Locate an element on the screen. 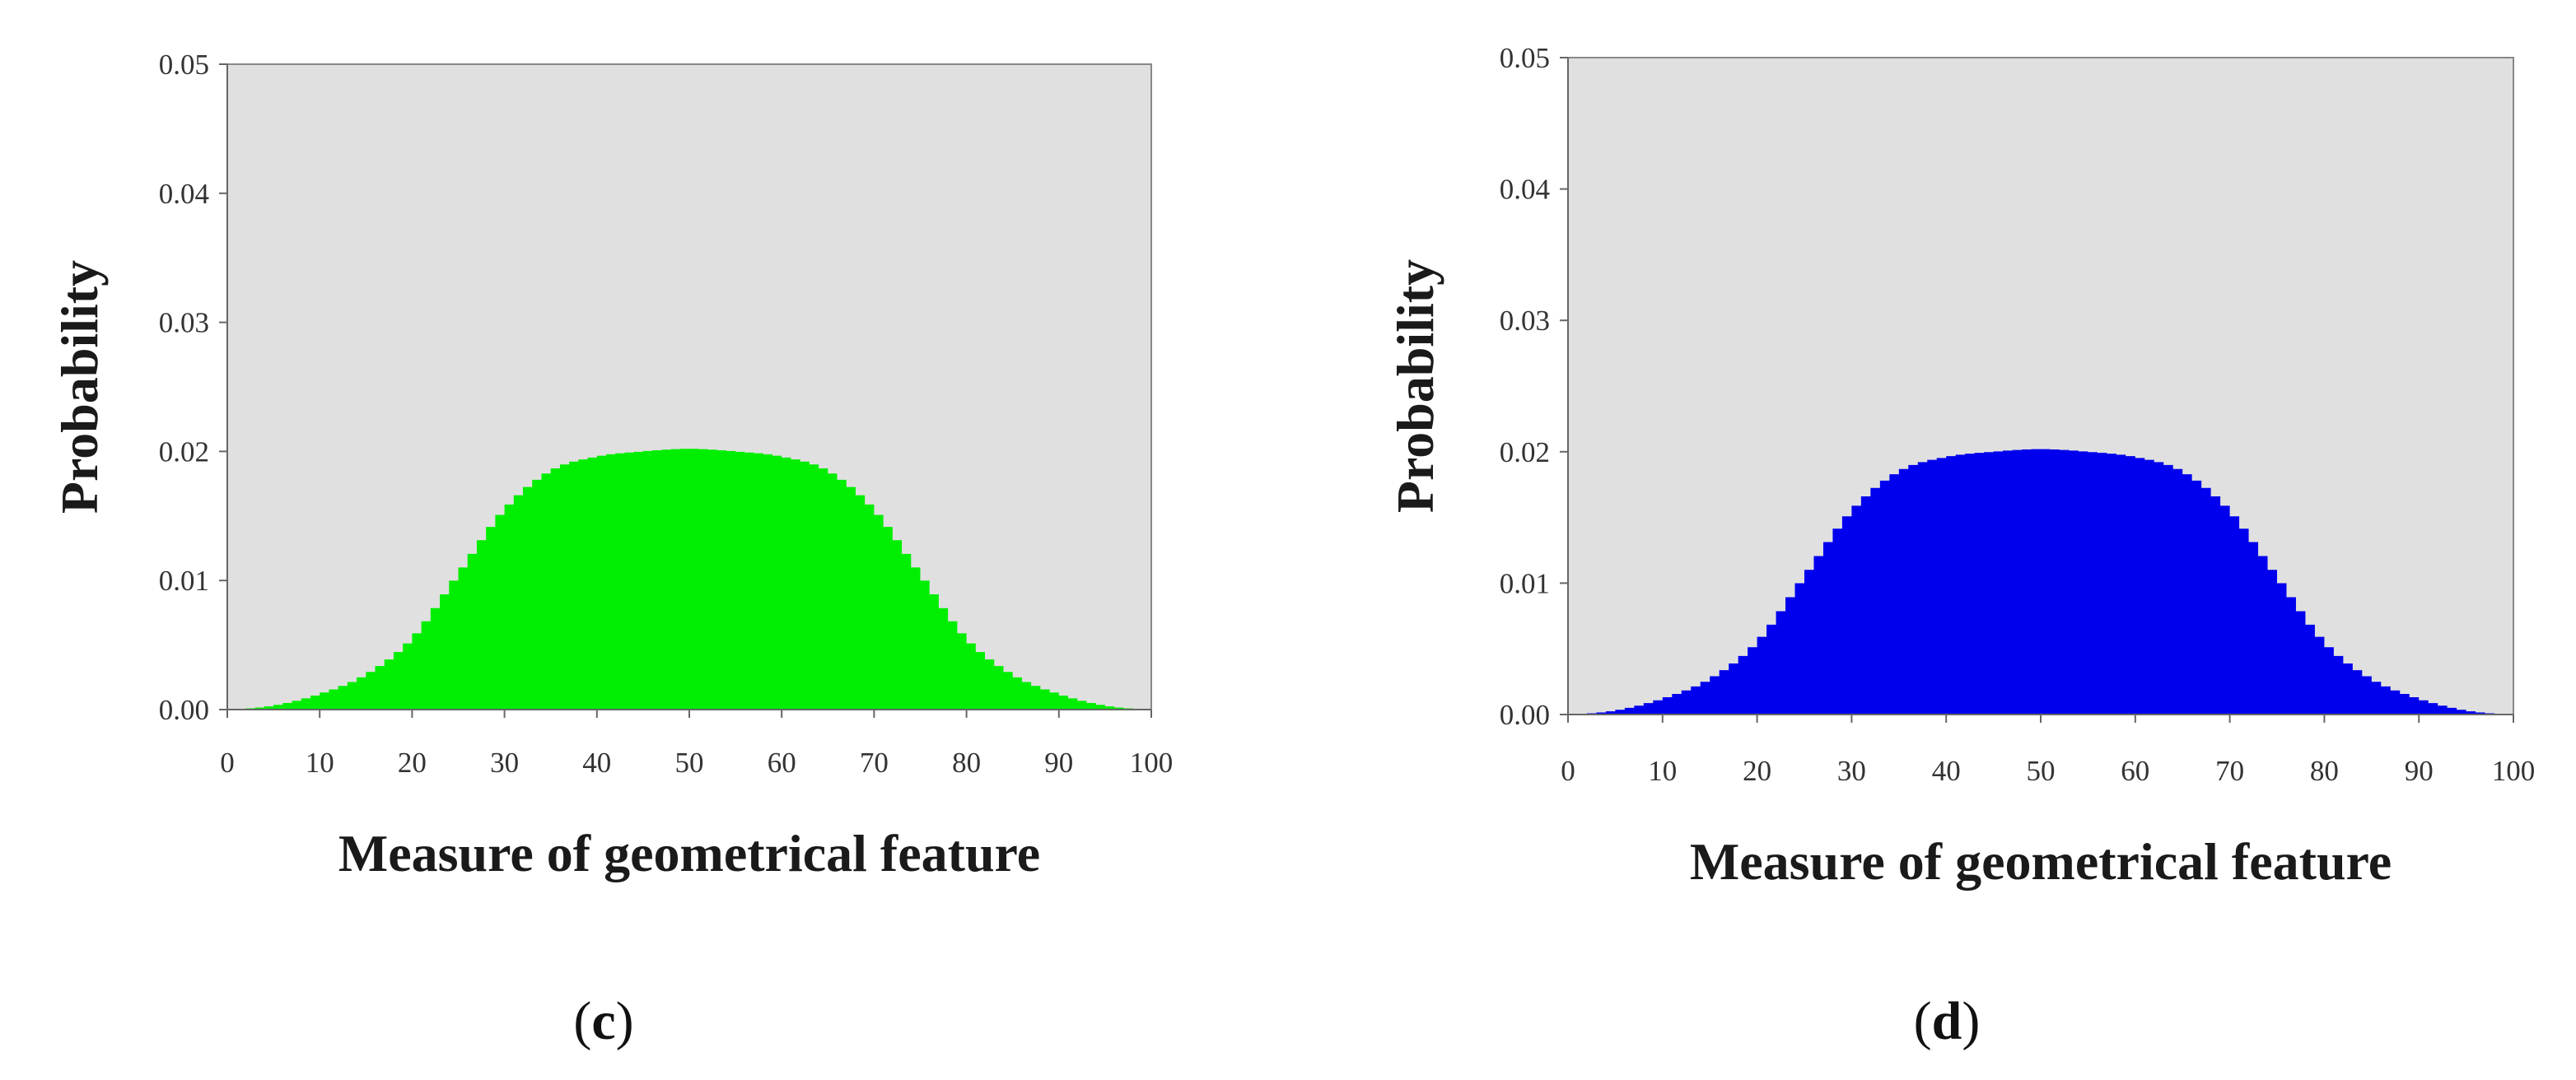 Image resolution: width=2576 pixels, height=1080 pixels. panel-caption-letter: d is located at coordinates (1947, 1021).